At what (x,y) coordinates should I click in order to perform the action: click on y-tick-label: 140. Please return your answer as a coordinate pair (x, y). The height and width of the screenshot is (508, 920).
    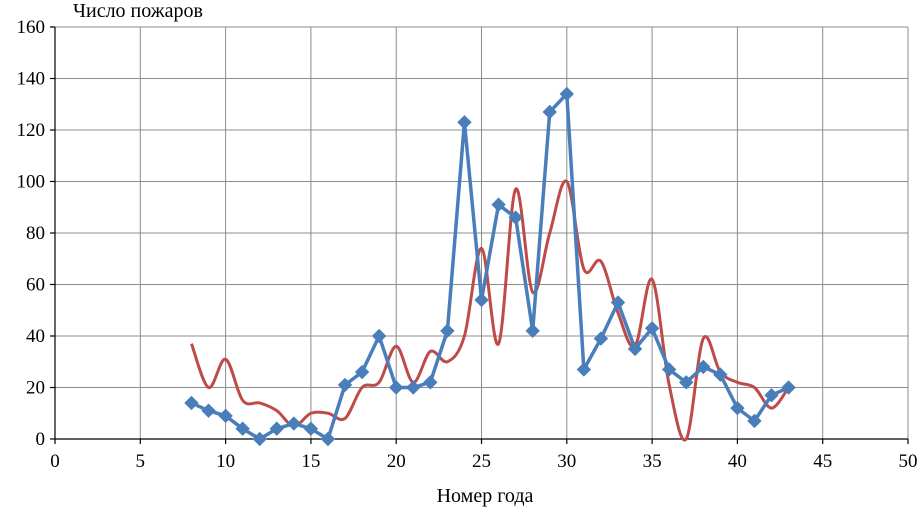
    Looking at the image, I should click on (31, 79).